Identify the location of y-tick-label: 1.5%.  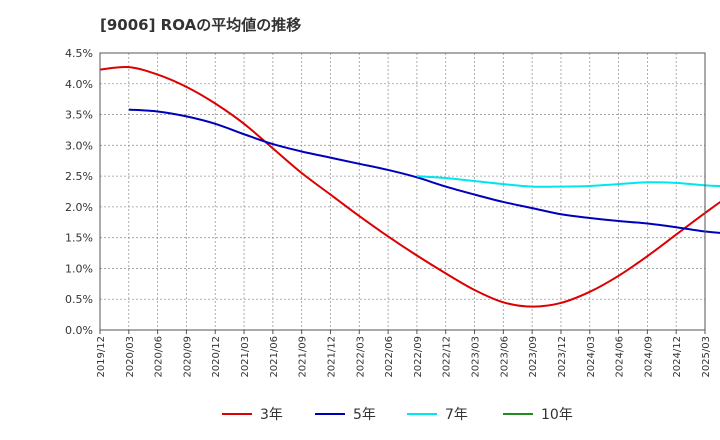
(79, 238).